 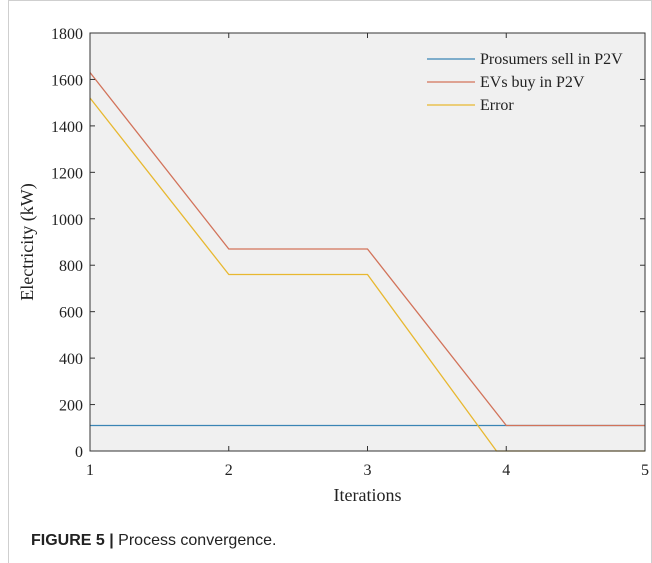 What do you see at coordinates (71, 406) in the screenshot?
I see `y-tick-label: 200` at bounding box center [71, 406].